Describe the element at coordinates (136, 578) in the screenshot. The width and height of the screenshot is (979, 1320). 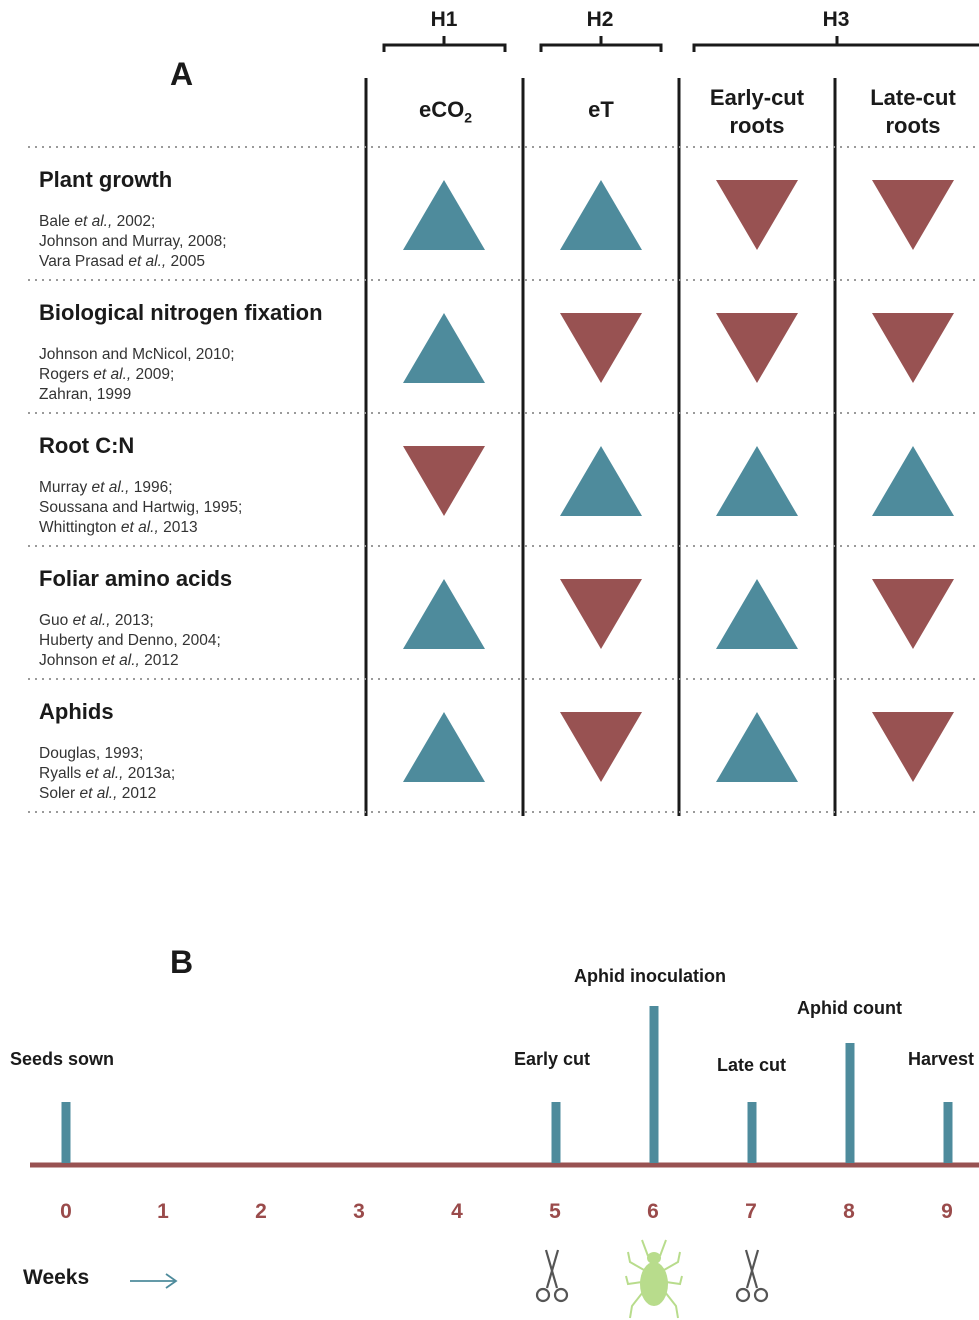
I see `row-title-foliar-amino-acids: Foliar amino acids` at that location.